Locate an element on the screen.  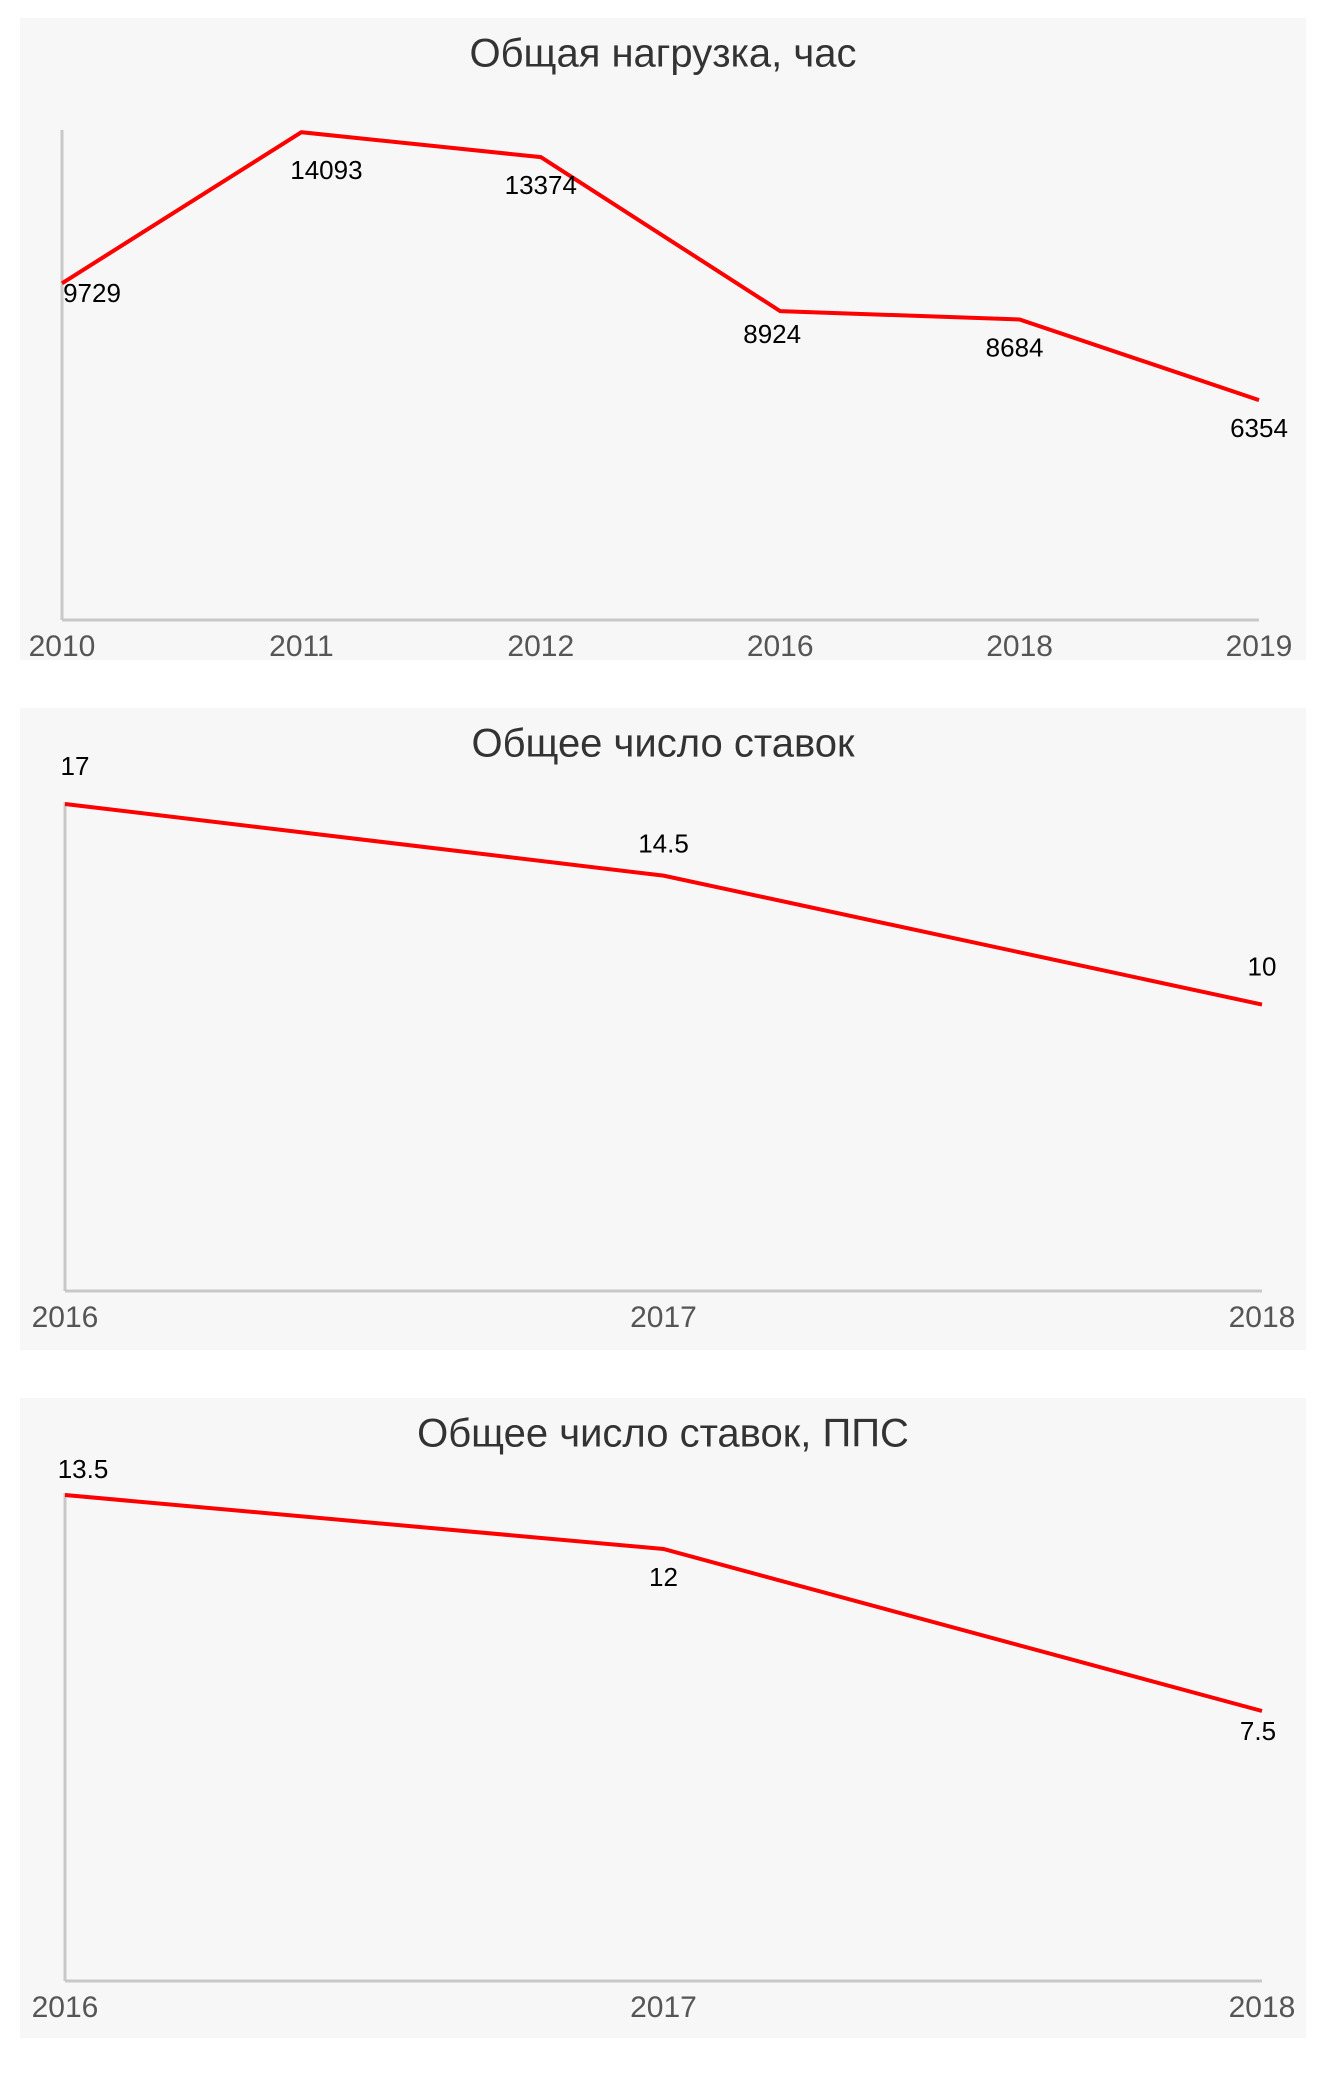
chart-title: Общая нагрузка, час is located at coordinates (663, 54).